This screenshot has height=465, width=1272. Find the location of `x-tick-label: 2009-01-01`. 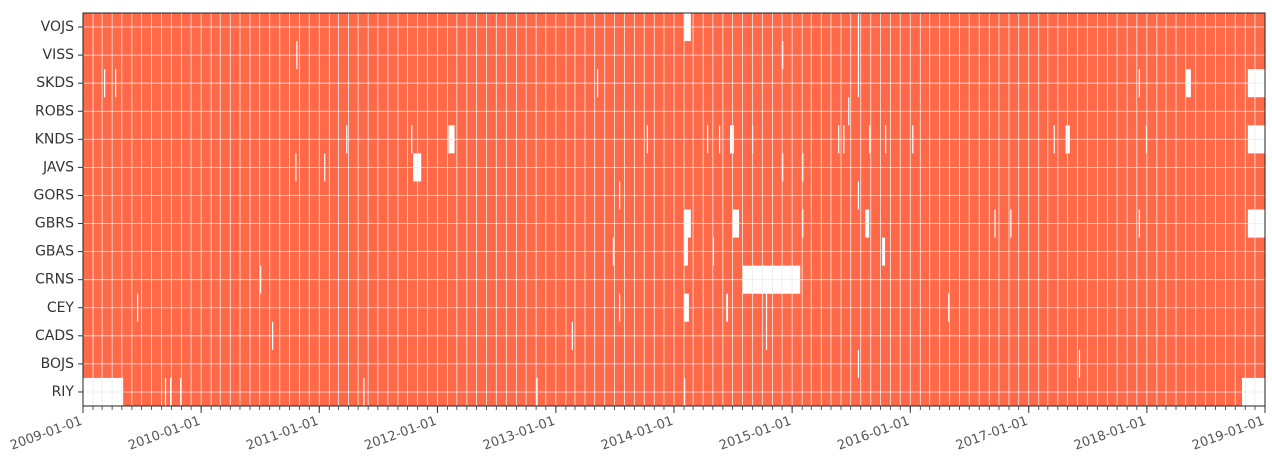

x-tick-label: 2009-01-01 is located at coordinates (46, 434).